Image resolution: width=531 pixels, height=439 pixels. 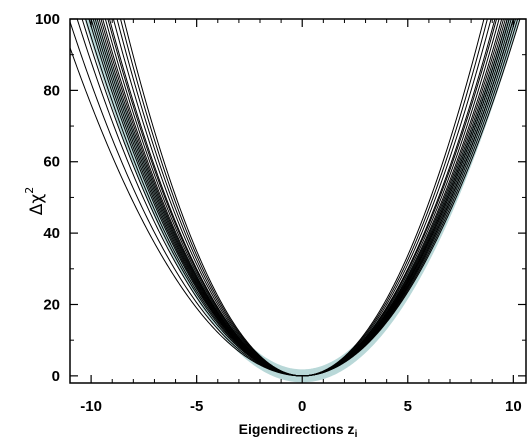 What do you see at coordinates (51, 233) in the screenshot?
I see `y-tick-label: 40` at bounding box center [51, 233].